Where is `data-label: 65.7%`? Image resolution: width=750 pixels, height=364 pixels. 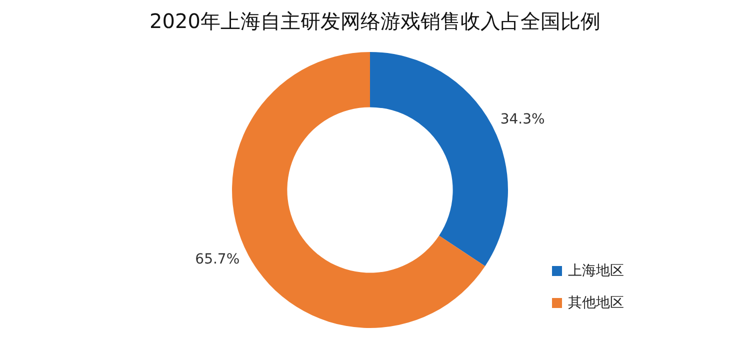
data-label: 65.7% is located at coordinates (217, 260).